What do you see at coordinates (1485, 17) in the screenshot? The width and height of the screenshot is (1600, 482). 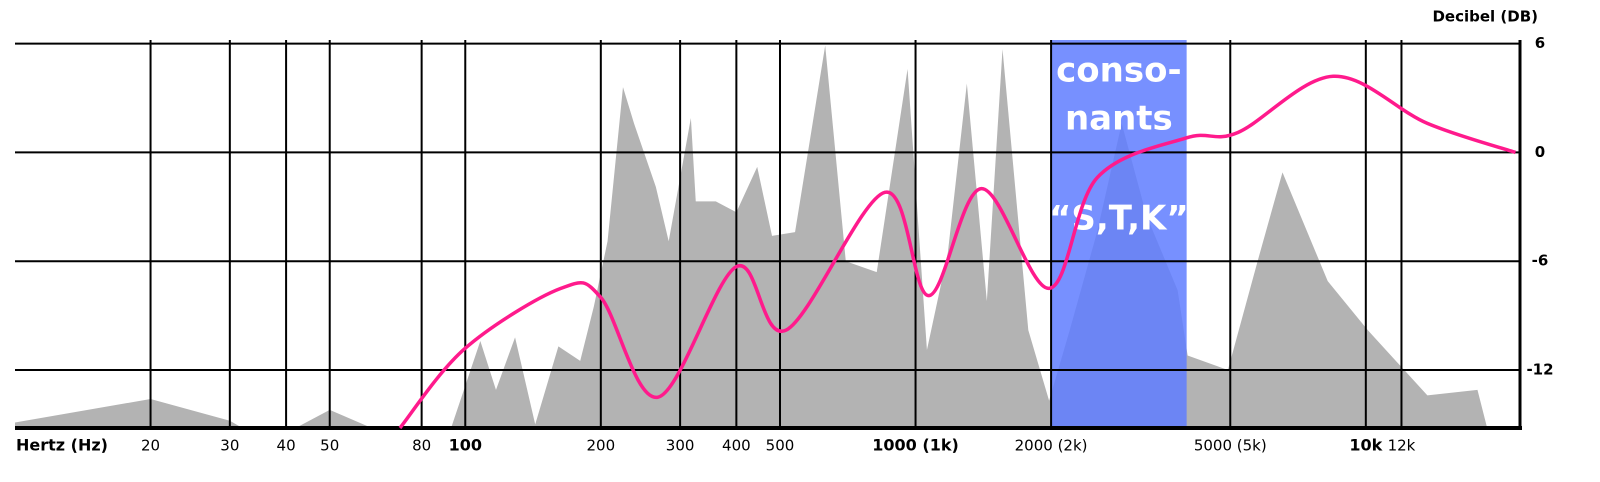 I see `y-axis-label: Decibel (DB)` at bounding box center [1485, 17].